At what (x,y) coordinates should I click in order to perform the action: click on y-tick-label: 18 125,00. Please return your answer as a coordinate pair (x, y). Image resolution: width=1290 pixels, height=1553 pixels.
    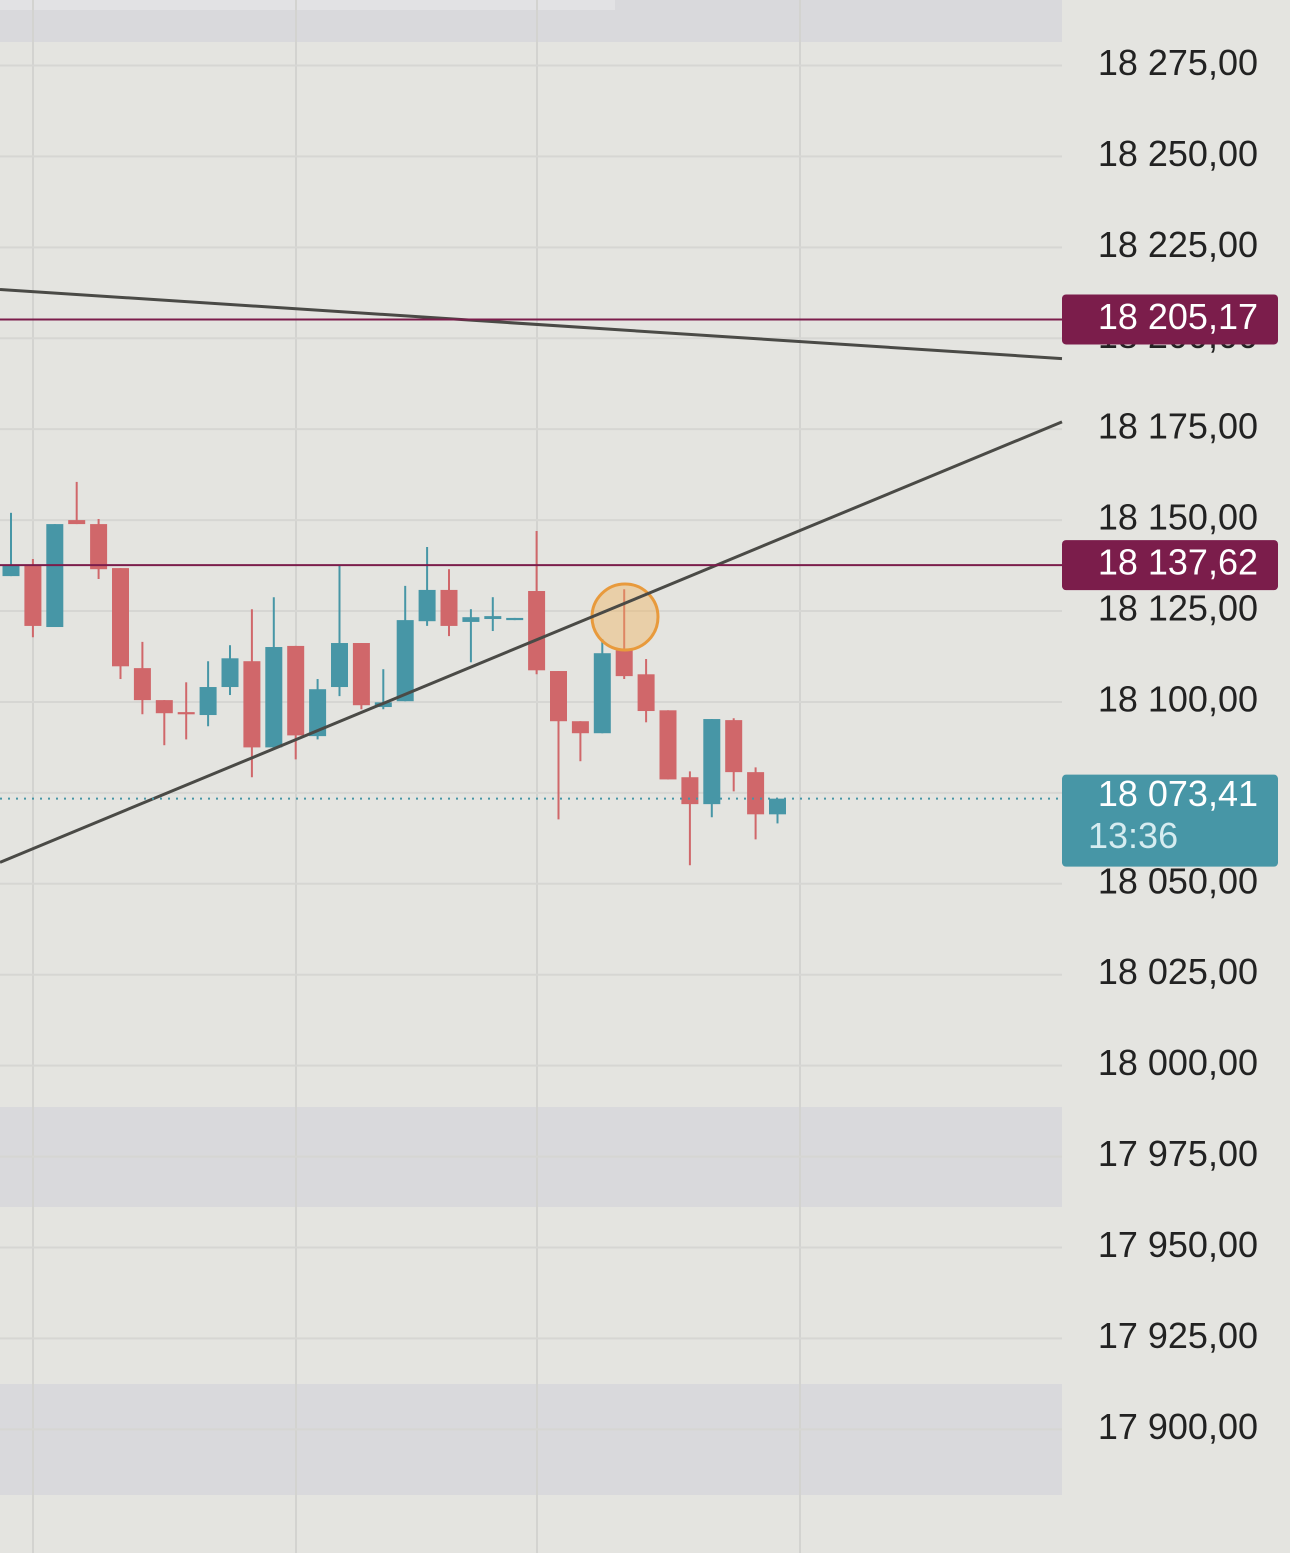
    Looking at the image, I should click on (1178, 608).